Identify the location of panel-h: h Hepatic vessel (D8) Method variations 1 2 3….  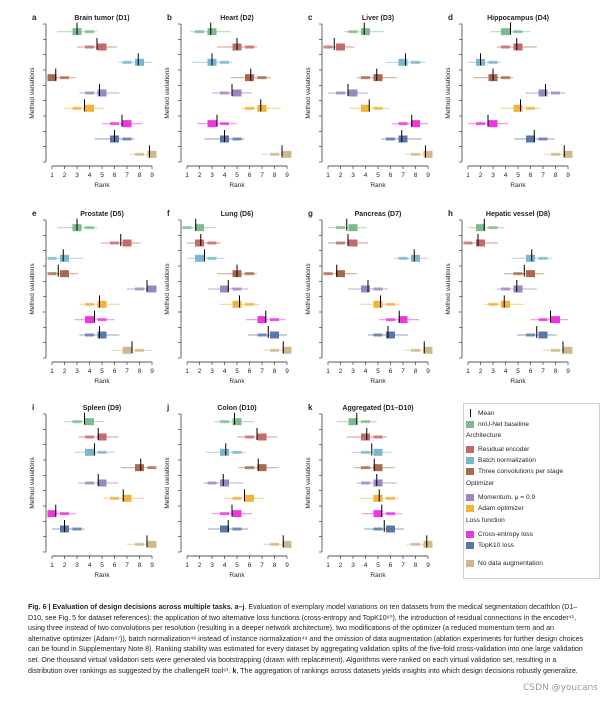
(509, 297).